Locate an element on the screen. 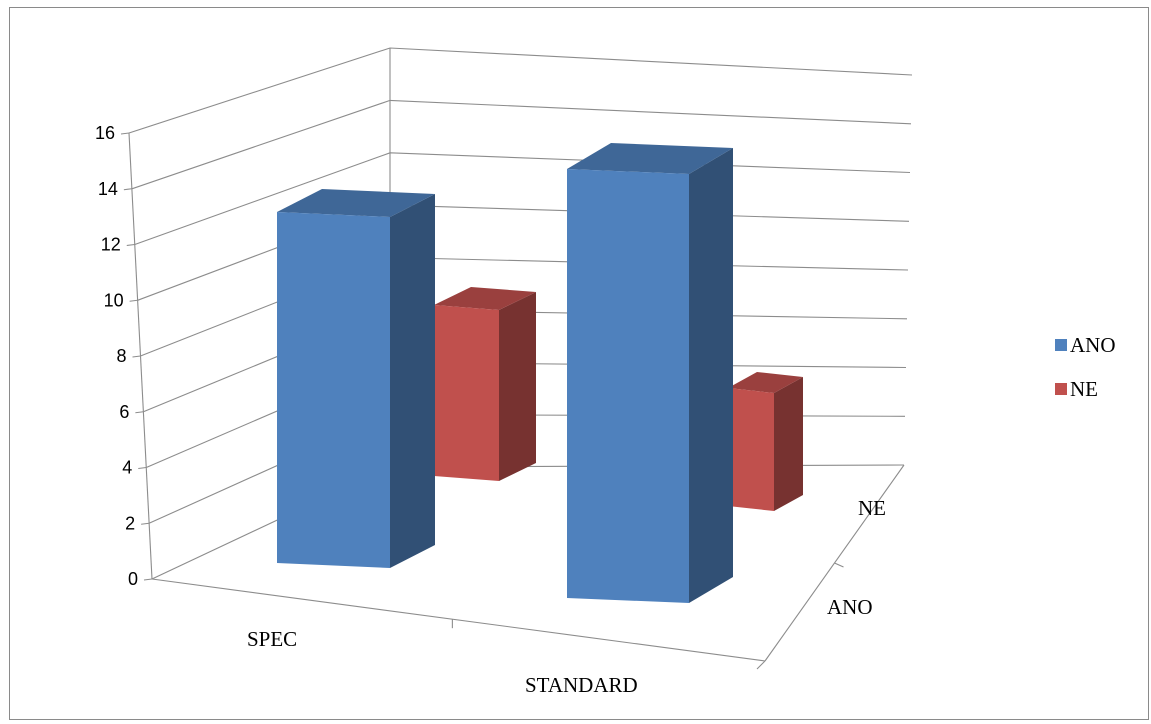  x-end-tick is located at coordinates (761, 665).